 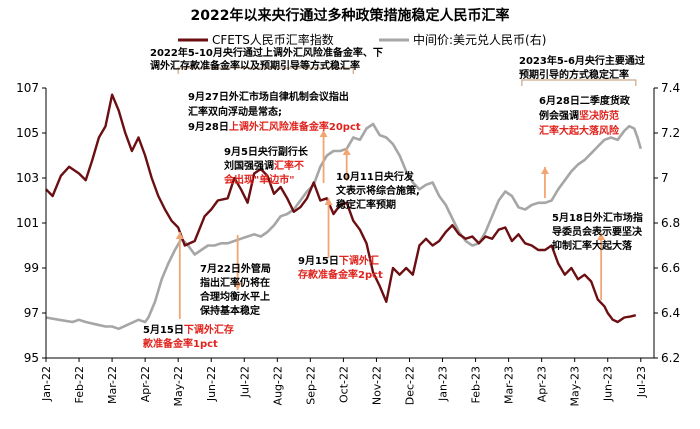 What do you see at coordinates (295, 126) in the screenshot?
I see `annotation-highlight: 上调外汇风险准备金率20pct` at bounding box center [295, 126].